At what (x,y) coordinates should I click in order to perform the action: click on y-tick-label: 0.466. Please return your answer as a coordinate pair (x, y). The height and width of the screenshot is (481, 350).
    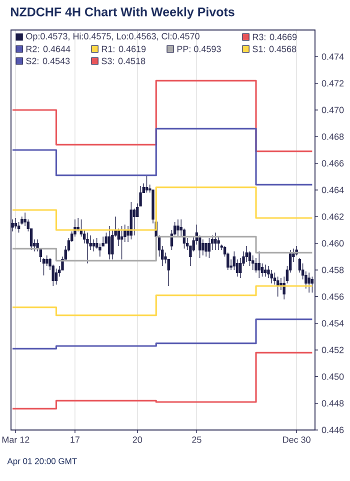
    Looking at the image, I should click on (333, 163).